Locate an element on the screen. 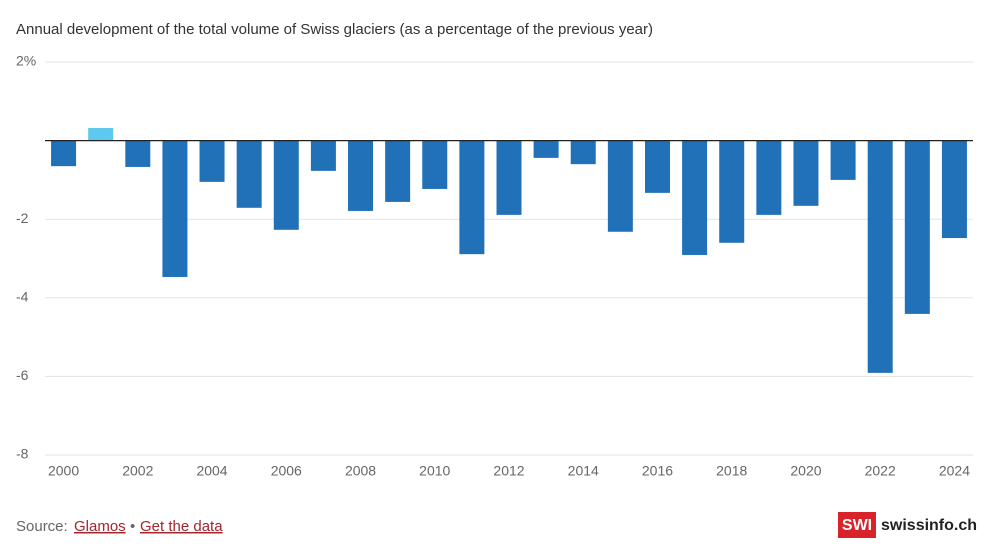 The width and height of the screenshot is (999, 556). x-tick-label: 2008 is located at coordinates (360, 471).